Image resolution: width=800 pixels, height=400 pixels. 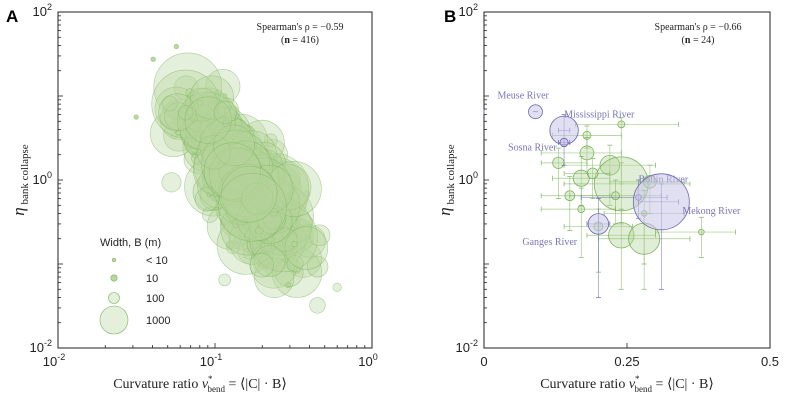 I want to click on panel-a-label: A, so click(x=12, y=16).